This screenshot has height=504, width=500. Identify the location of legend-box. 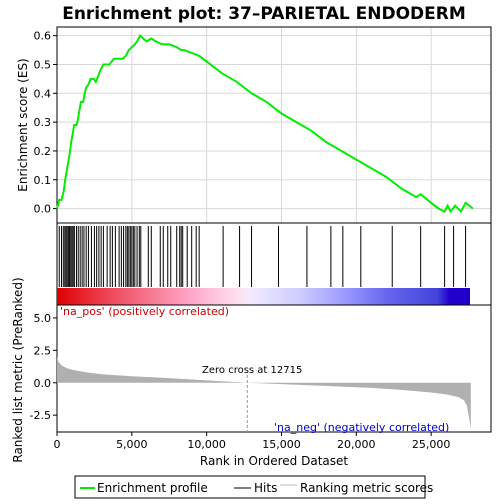
(250, 487).